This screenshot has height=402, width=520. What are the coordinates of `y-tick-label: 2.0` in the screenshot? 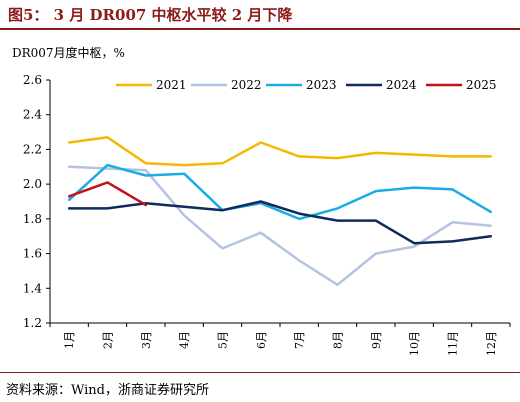 It's located at (32, 184).